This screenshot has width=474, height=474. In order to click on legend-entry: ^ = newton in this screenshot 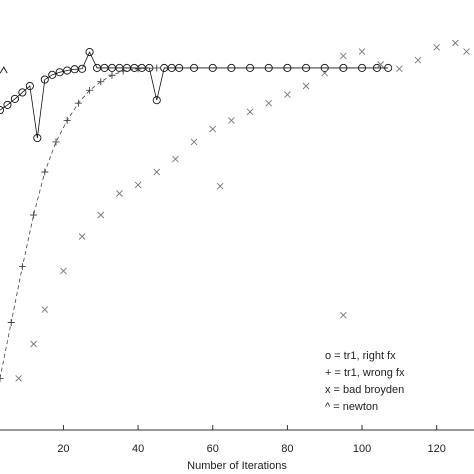, I will do `click(351, 407)`.